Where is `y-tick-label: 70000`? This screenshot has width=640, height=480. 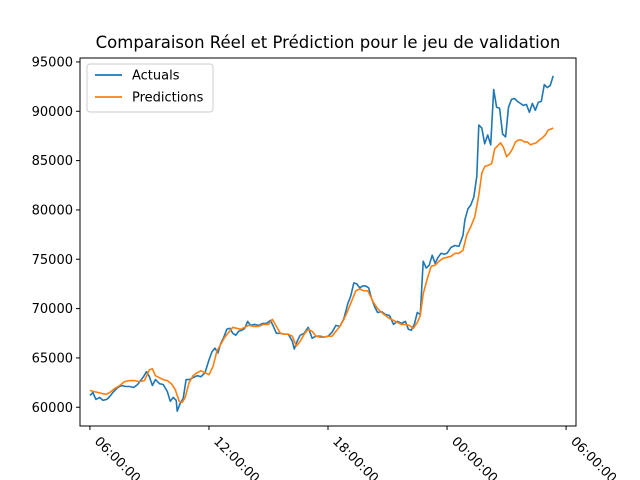 y-tick-label: 70000 is located at coordinates (52, 309).